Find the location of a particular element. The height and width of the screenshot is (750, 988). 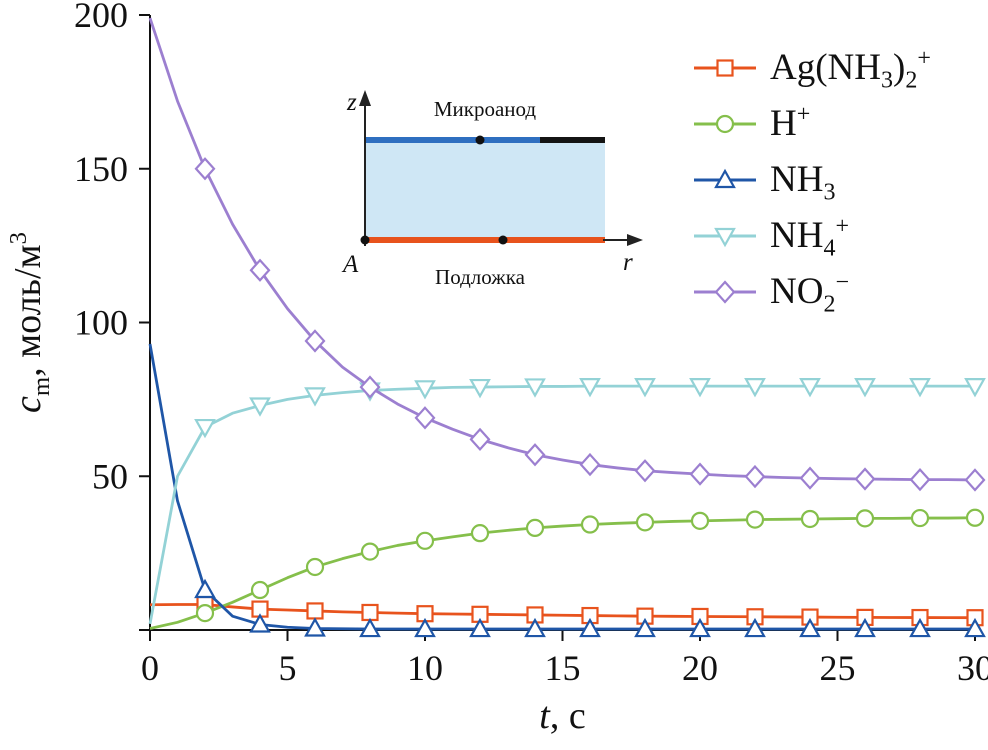

legend-entry-nh3: NH3 is located at coordinates (811, 181).